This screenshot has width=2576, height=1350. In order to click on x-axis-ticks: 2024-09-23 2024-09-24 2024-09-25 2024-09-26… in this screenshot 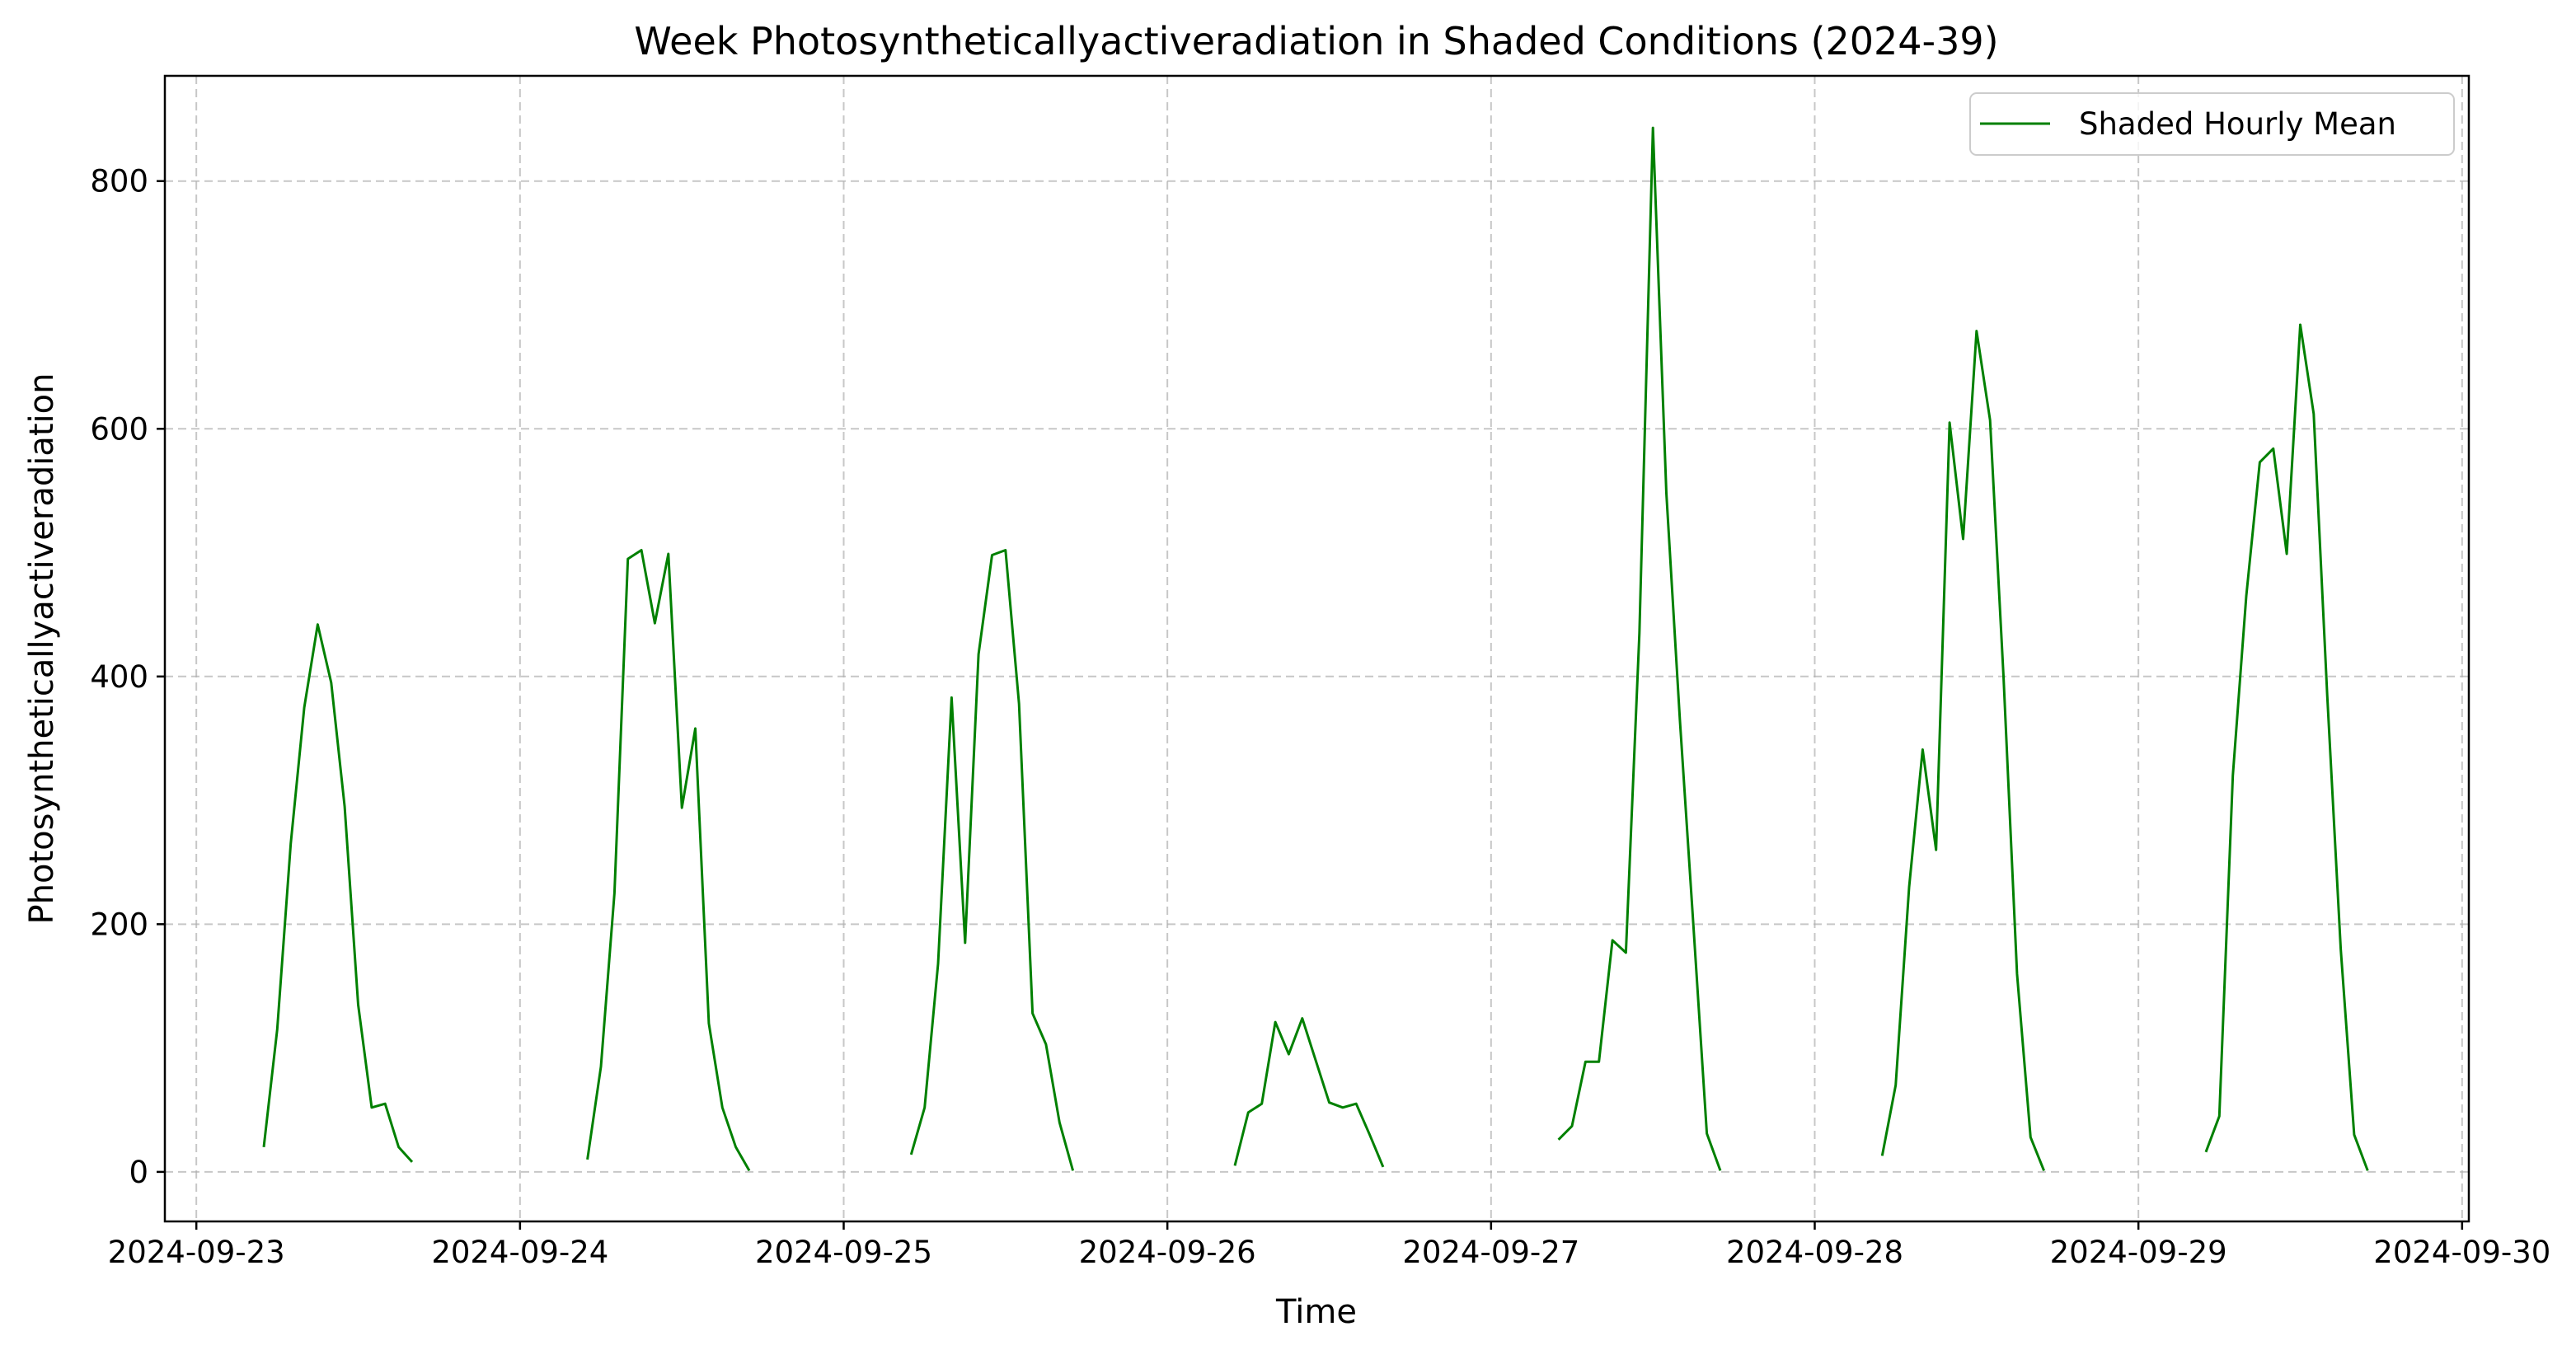, I will do `click(1329, 1245)`.